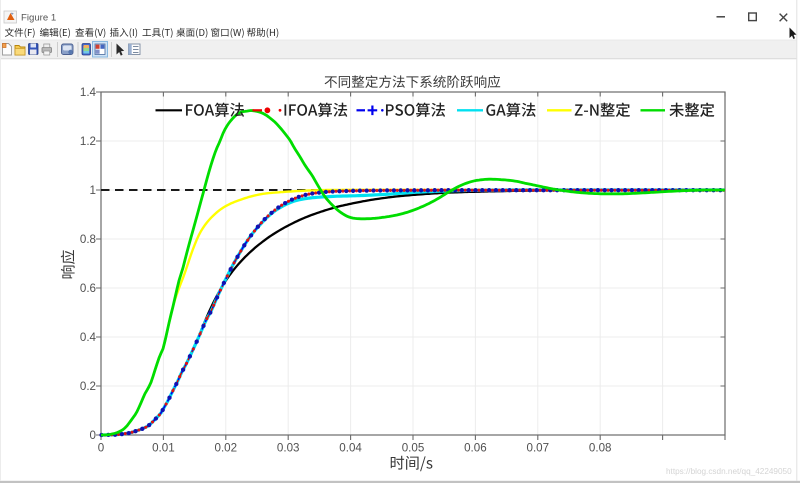 Image resolution: width=800 pixels, height=500 pixels. I want to click on svg-text: 0.2, so click(88, 386).